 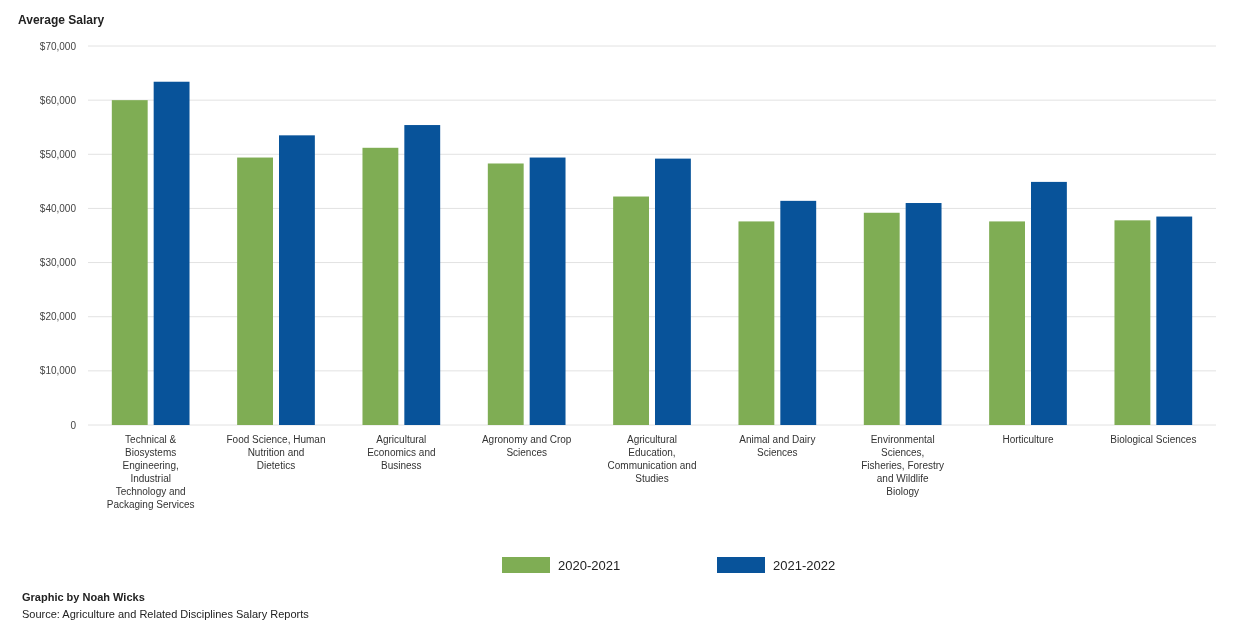 I want to click on y-axis-title: Average Salary, so click(x=61, y=20).